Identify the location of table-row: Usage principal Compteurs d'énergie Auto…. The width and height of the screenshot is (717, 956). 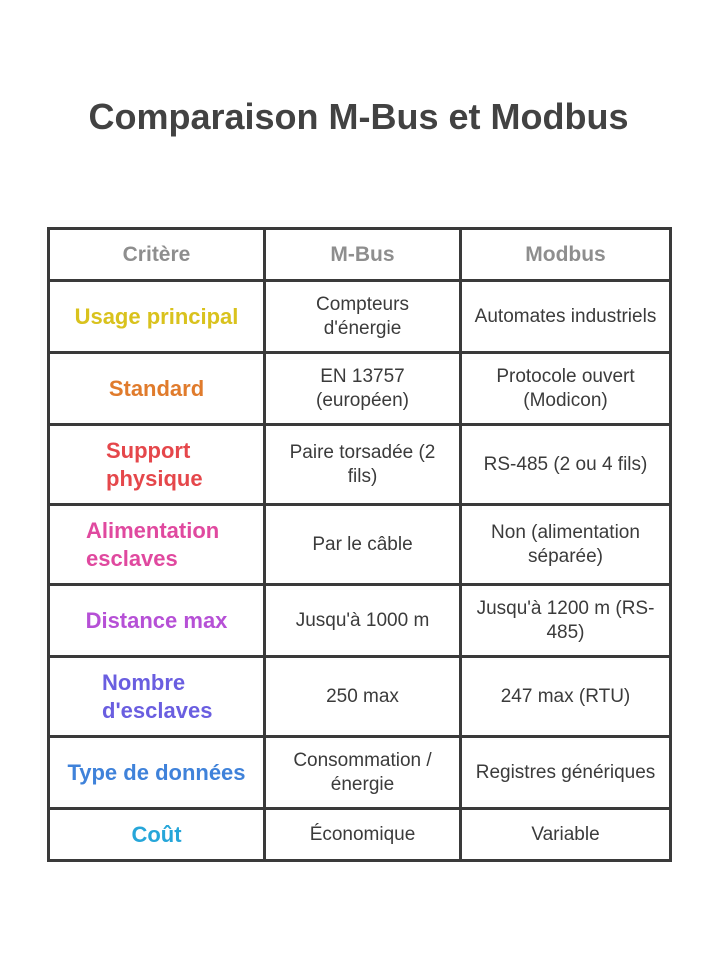
(359, 316).